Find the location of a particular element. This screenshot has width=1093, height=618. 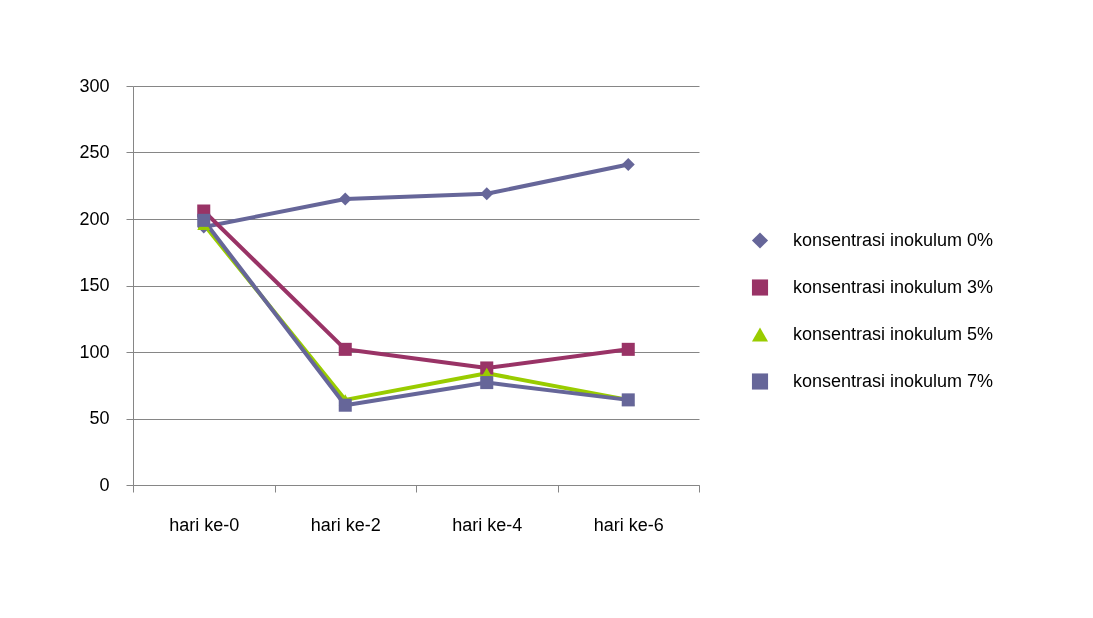

x-tick-label: hari ke-0 is located at coordinates (204, 524).